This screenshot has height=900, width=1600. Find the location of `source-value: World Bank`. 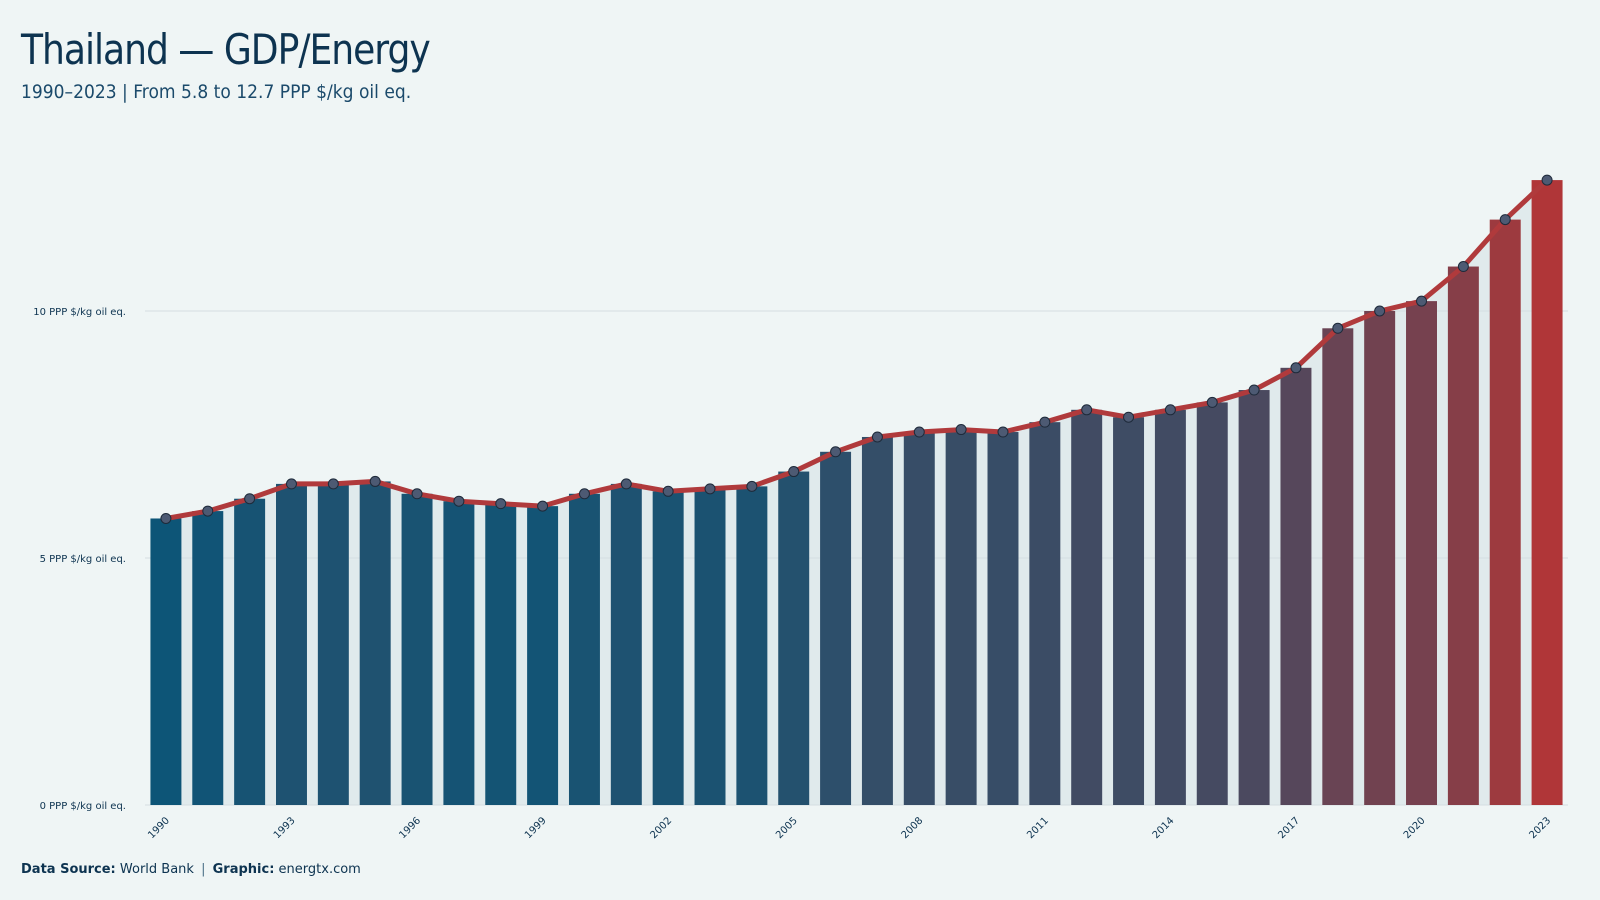

source-value: World Bank is located at coordinates (156, 869).